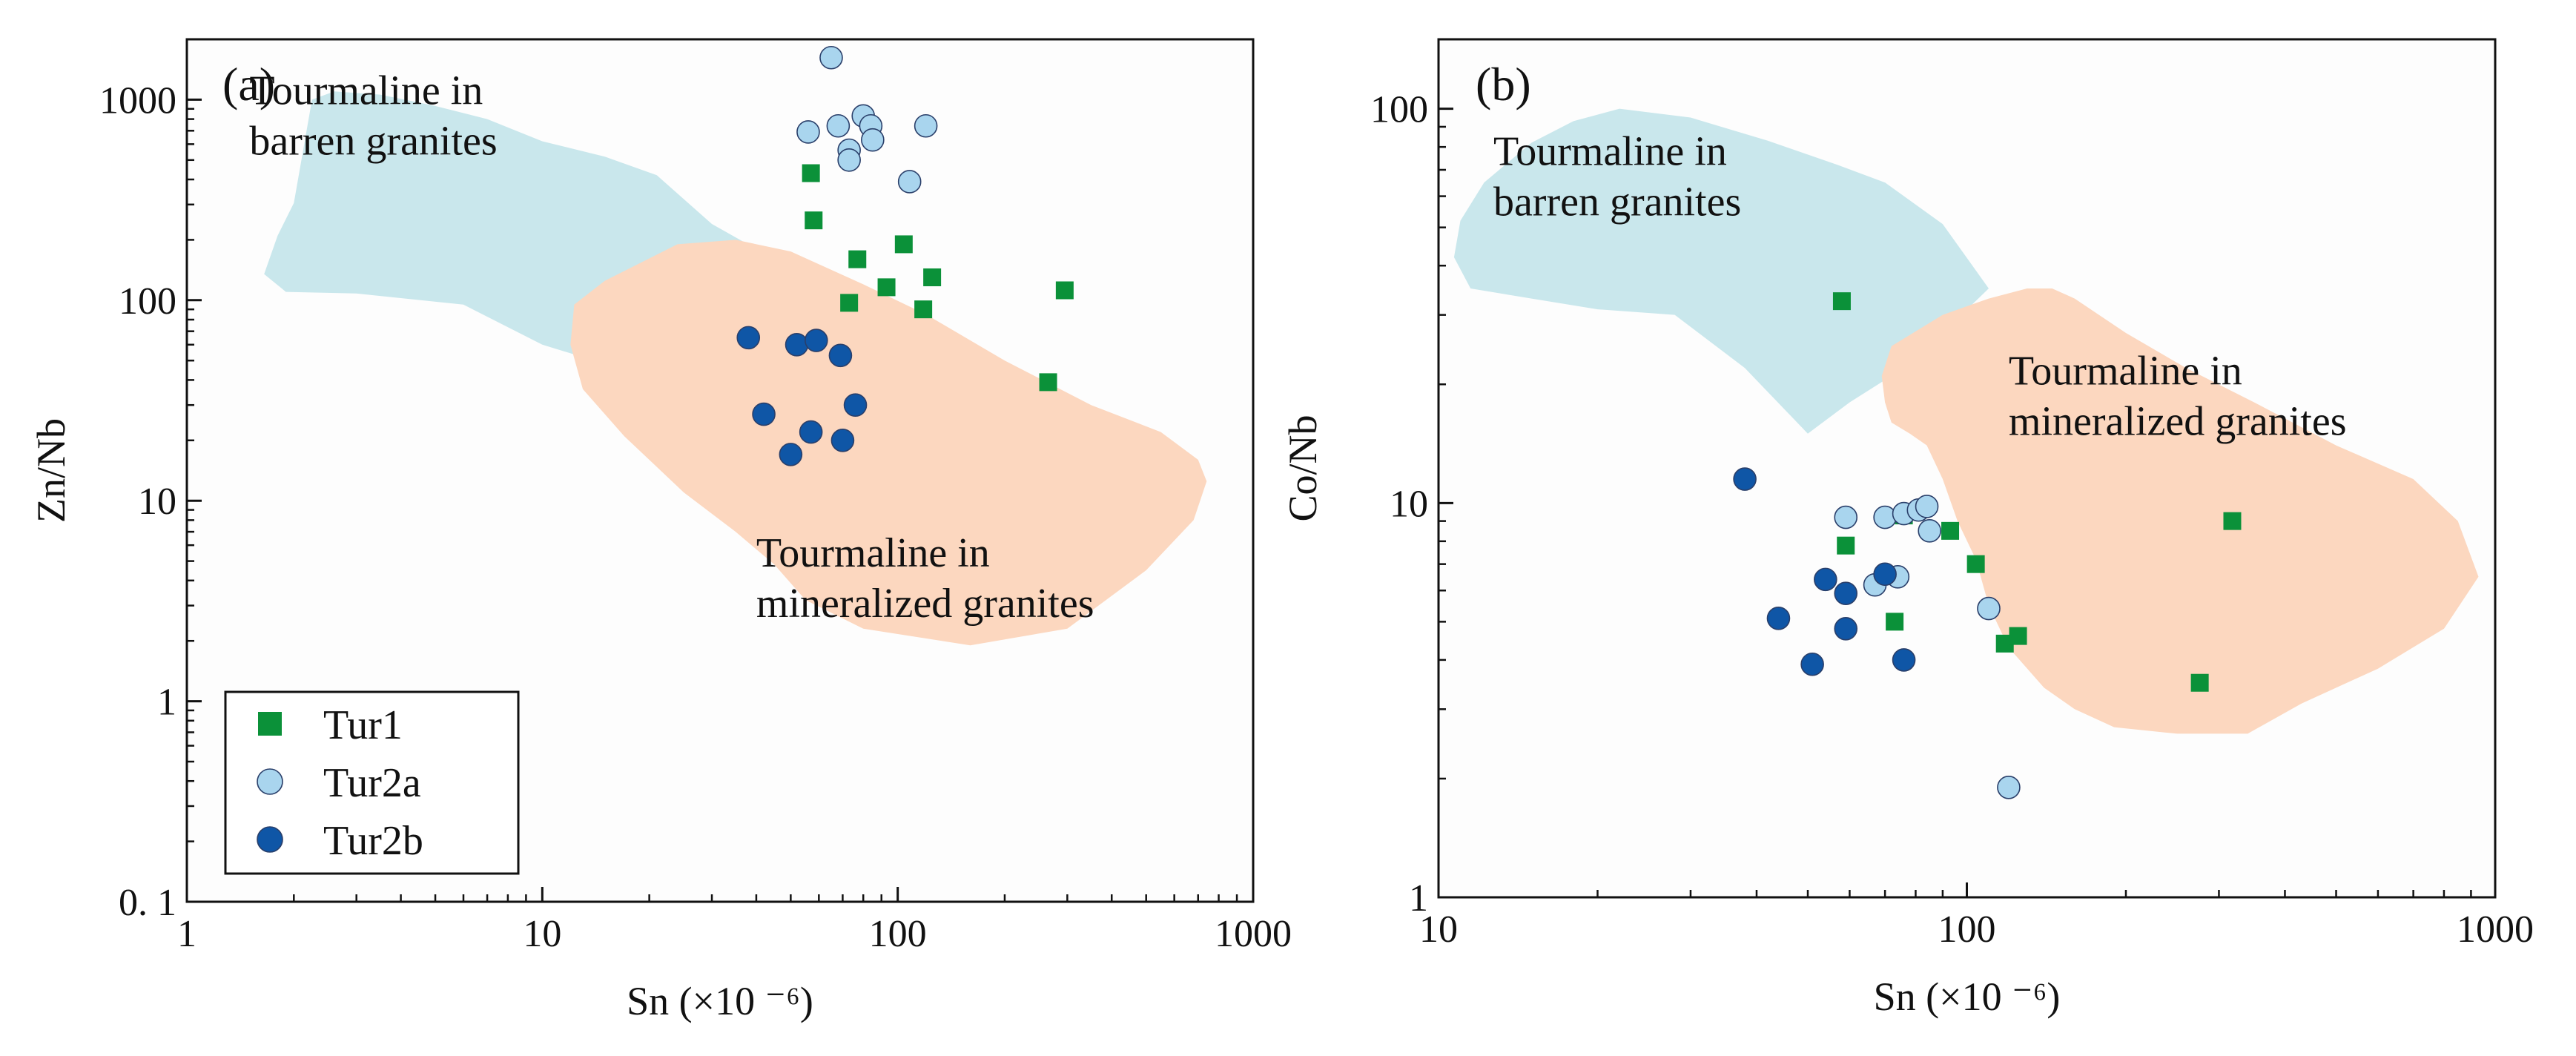 Image resolution: width=2576 pixels, height=1056 pixels. Describe the element at coordinates (270, 724) in the screenshot. I see `legend-tur1-marker` at that location.